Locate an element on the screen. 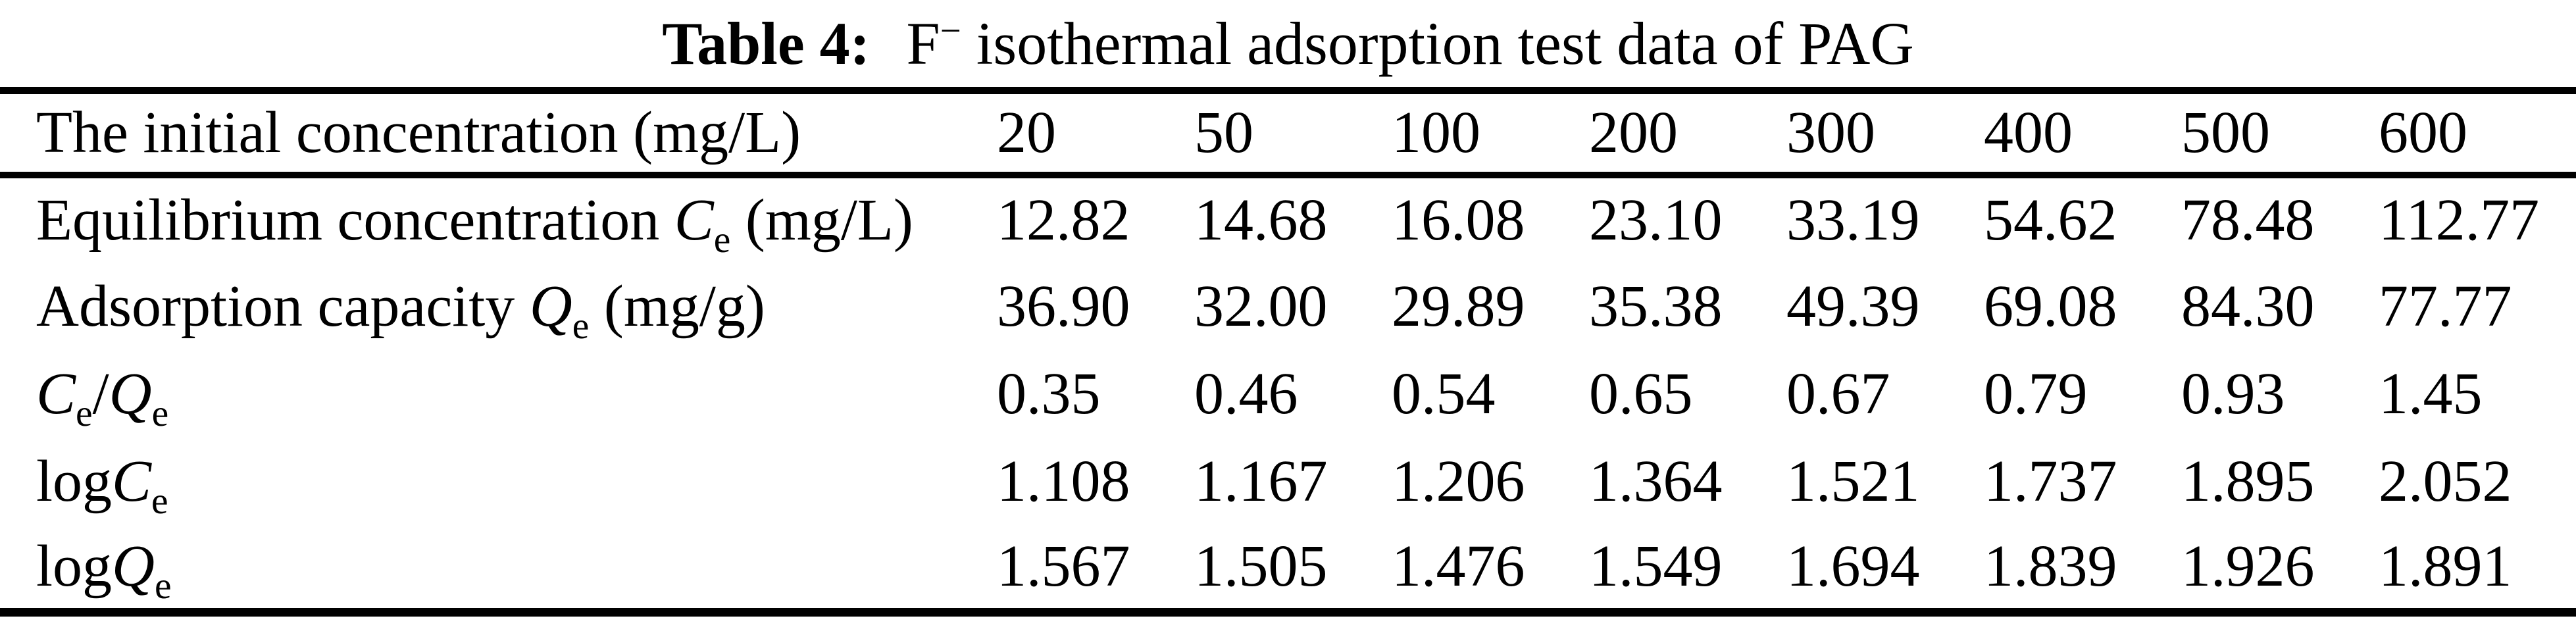  header-value-cell: 100 is located at coordinates (1436, 133).